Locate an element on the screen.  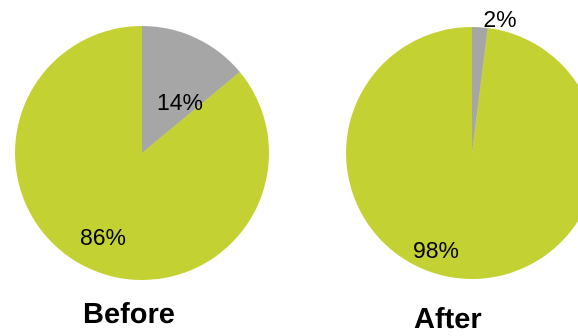
caption-after: After is located at coordinates (448, 319).